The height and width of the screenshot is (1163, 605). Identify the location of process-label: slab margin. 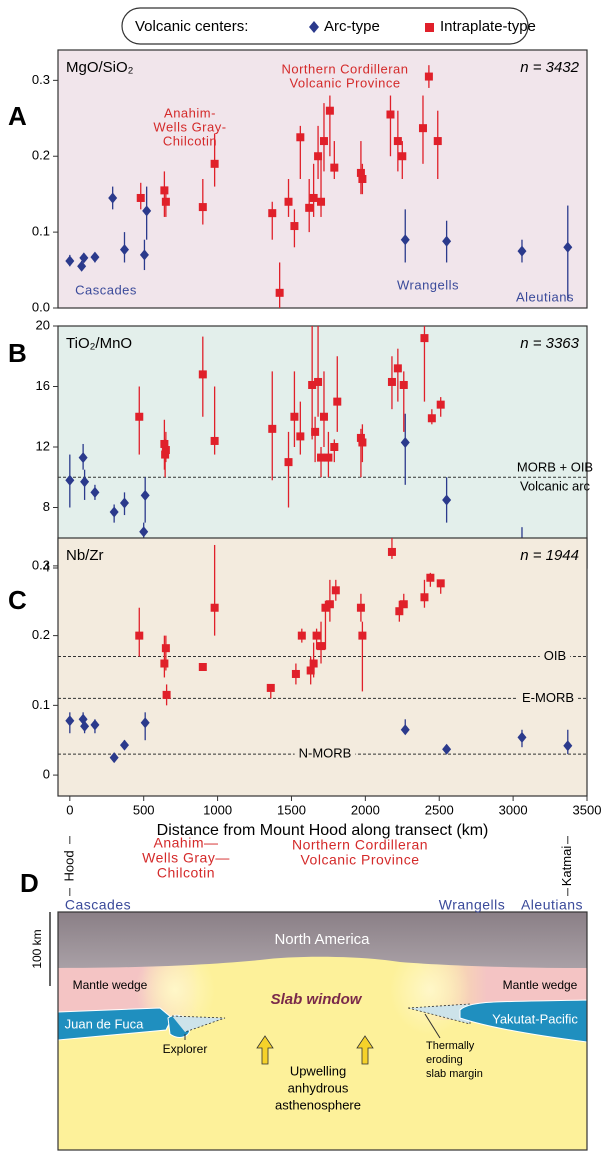
(454, 1074).